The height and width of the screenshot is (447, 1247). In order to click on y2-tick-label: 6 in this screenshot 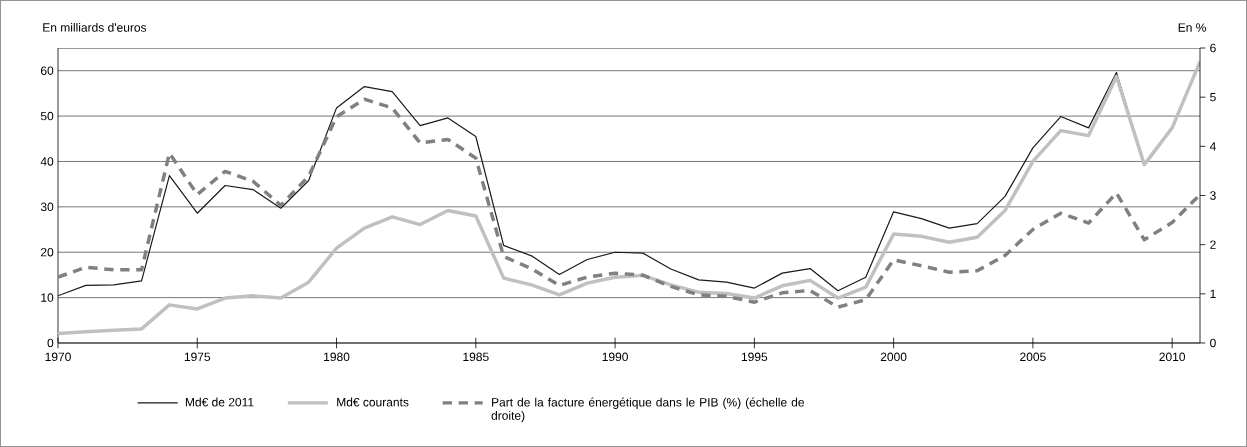, I will do `click(1213, 48)`.